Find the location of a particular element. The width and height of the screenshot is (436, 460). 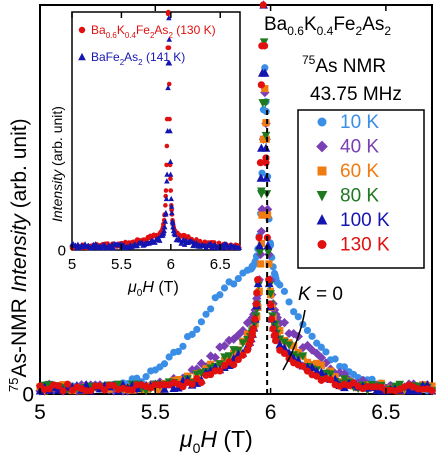

y-tick-label: 0 is located at coordinates (28, 394).